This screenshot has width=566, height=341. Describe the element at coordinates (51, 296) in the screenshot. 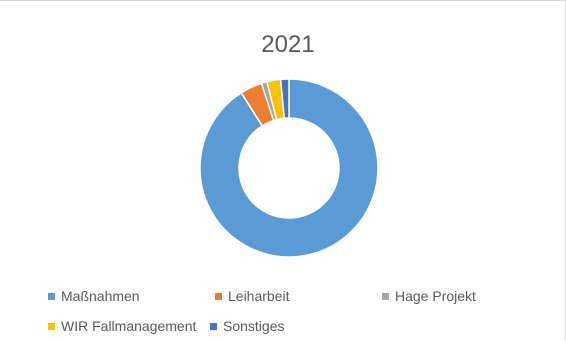

I see `legend-swatch-massnahmen` at that location.